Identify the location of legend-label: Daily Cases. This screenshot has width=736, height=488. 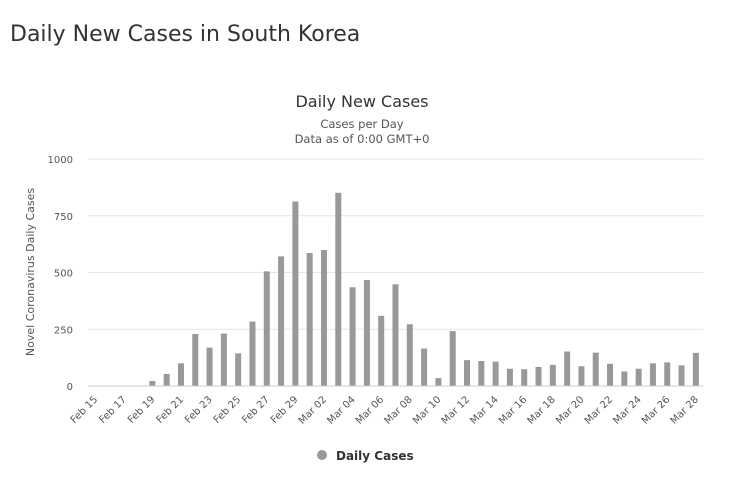
(375, 456).